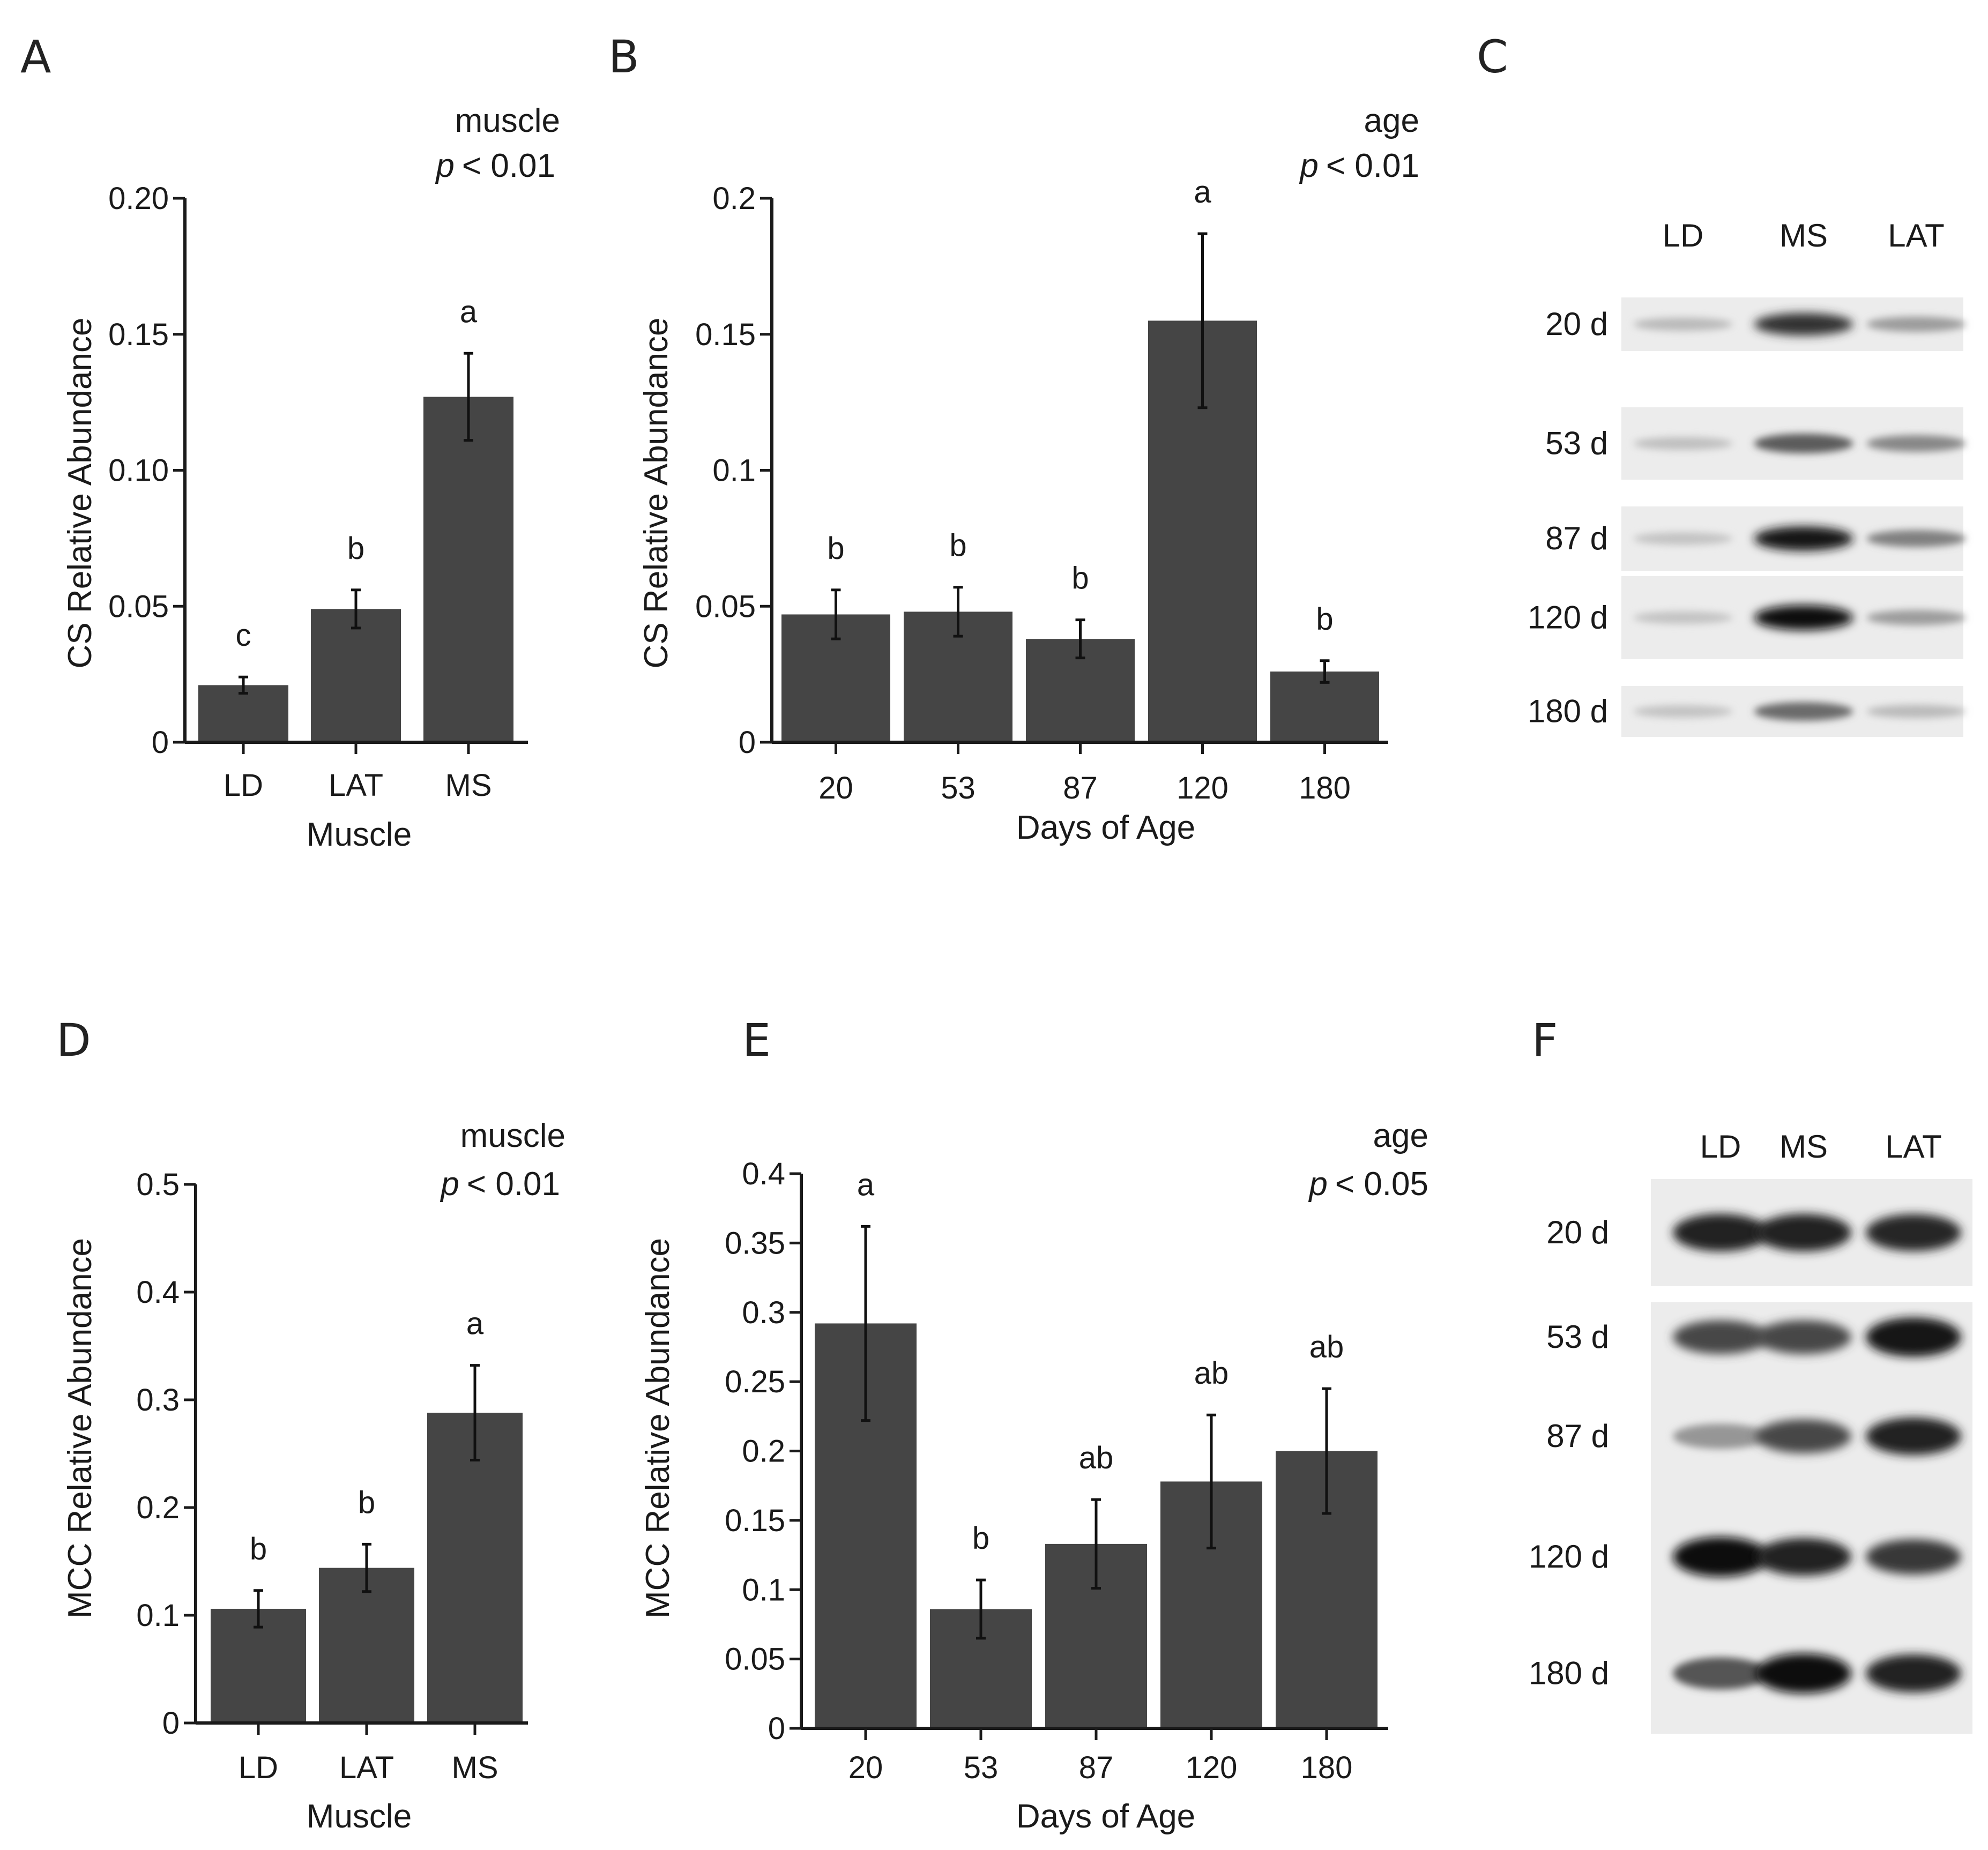  I want to click on panel-b-x-tick-label: 20, so click(836, 788).